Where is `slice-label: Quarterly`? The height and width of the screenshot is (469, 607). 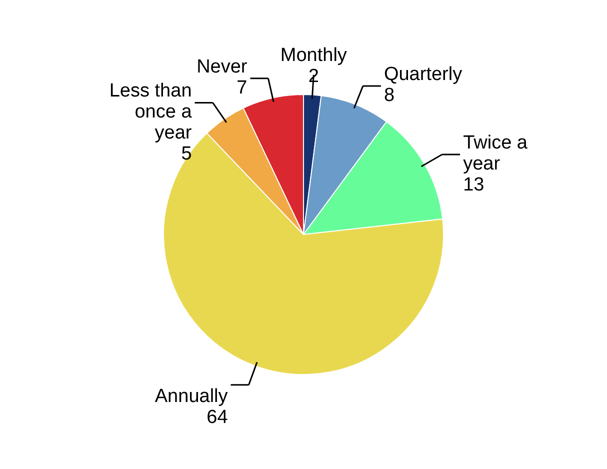
slice-label: Quarterly is located at coordinates (423, 74).